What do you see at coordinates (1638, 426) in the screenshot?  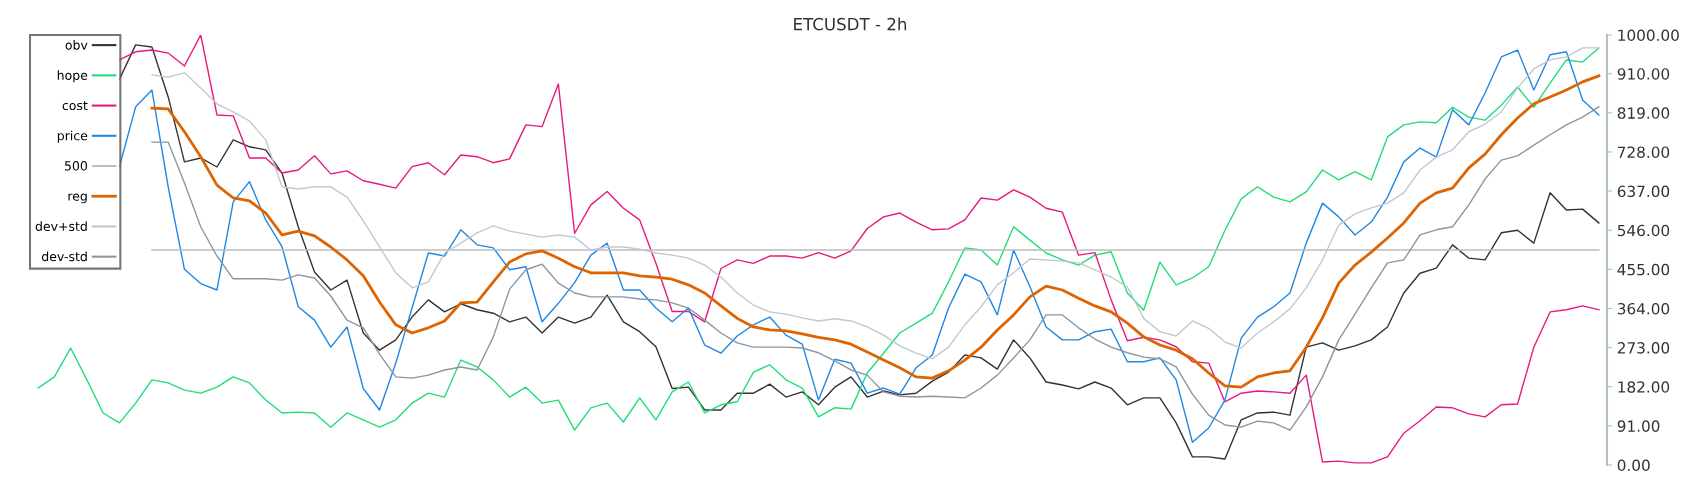 I see `y-tick-label: 91.00` at bounding box center [1638, 426].